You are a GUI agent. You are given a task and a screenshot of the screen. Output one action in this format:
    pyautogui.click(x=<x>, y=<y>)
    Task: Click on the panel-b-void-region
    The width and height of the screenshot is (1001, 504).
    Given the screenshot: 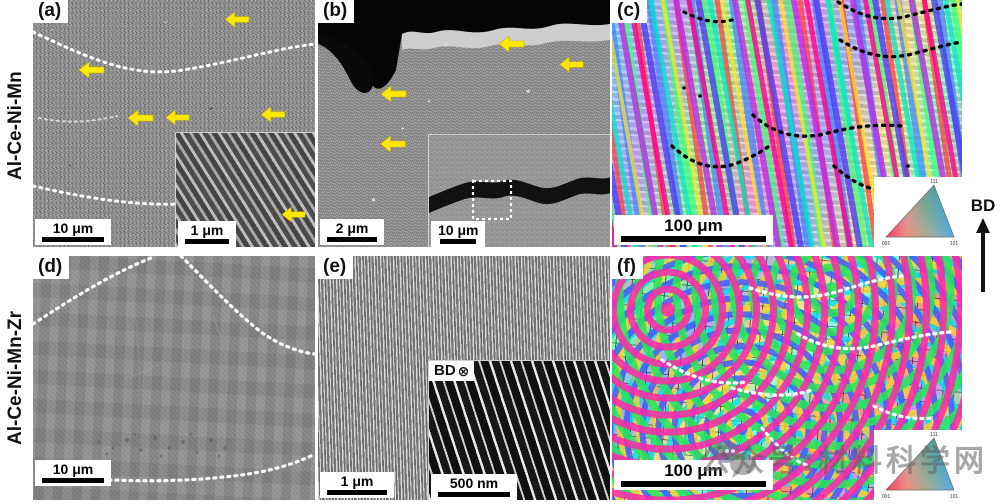 What is the action you would take?
    pyautogui.click(x=464, y=47)
    